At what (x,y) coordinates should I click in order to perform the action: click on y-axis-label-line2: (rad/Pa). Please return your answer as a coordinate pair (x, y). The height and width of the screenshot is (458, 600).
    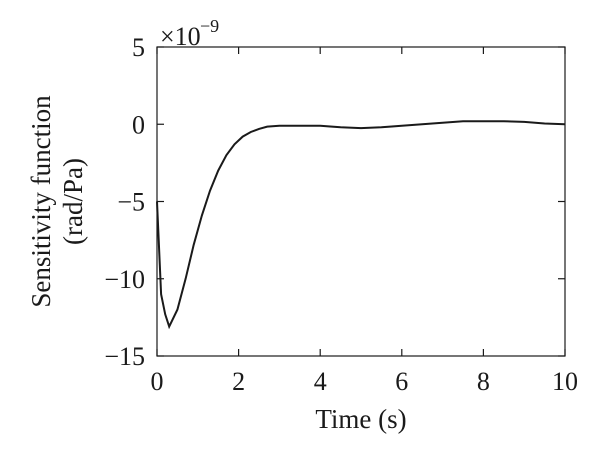
    Looking at the image, I should click on (73, 201).